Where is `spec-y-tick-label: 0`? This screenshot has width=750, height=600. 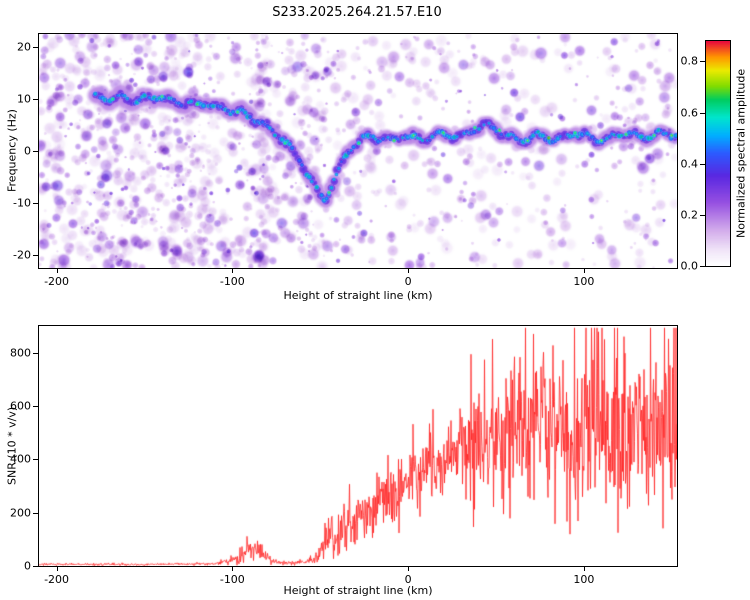
spec-y-tick-label: 0 is located at coordinates (27, 151).